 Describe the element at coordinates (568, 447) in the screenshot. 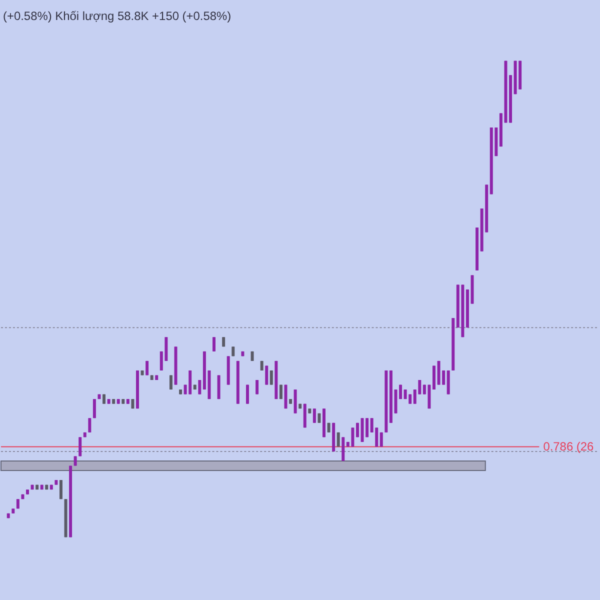

I see `text: 0.786 (26` at that location.